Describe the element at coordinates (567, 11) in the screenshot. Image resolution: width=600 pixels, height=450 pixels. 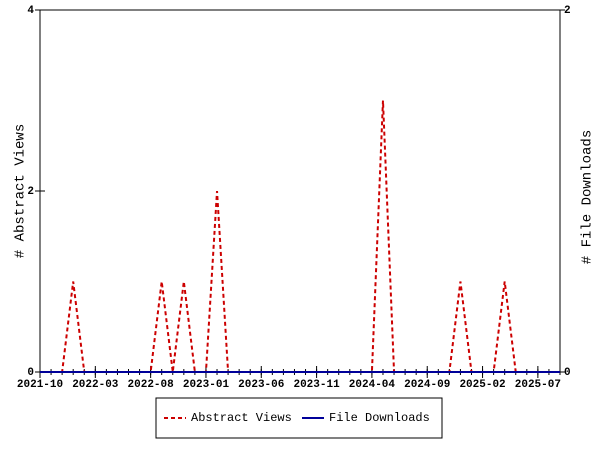
I see `y2-tick-label: 2` at that location.